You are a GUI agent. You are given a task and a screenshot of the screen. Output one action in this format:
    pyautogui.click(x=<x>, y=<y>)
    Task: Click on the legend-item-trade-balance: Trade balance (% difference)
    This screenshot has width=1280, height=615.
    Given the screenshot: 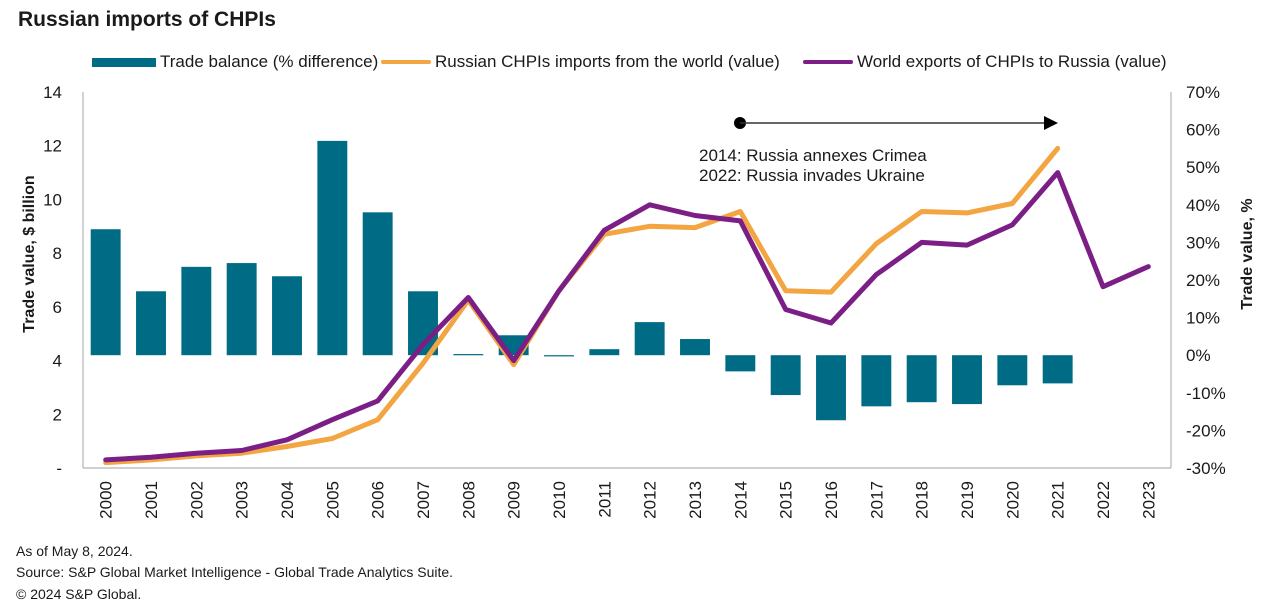 What is the action you would take?
    pyautogui.click(x=235, y=62)
    